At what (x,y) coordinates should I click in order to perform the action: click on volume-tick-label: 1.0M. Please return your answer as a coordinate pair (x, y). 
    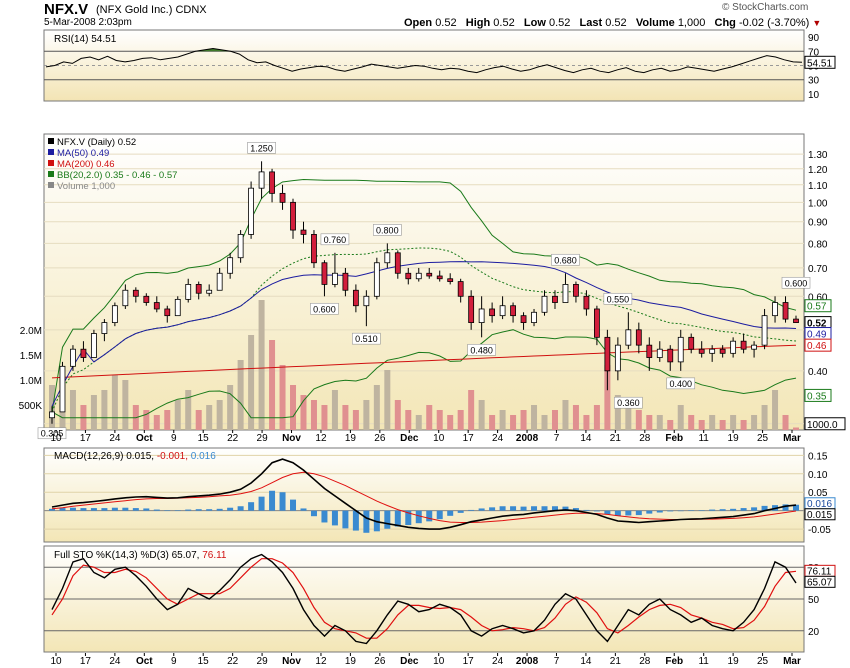
    Looking at the image, I should click on (31, 381).